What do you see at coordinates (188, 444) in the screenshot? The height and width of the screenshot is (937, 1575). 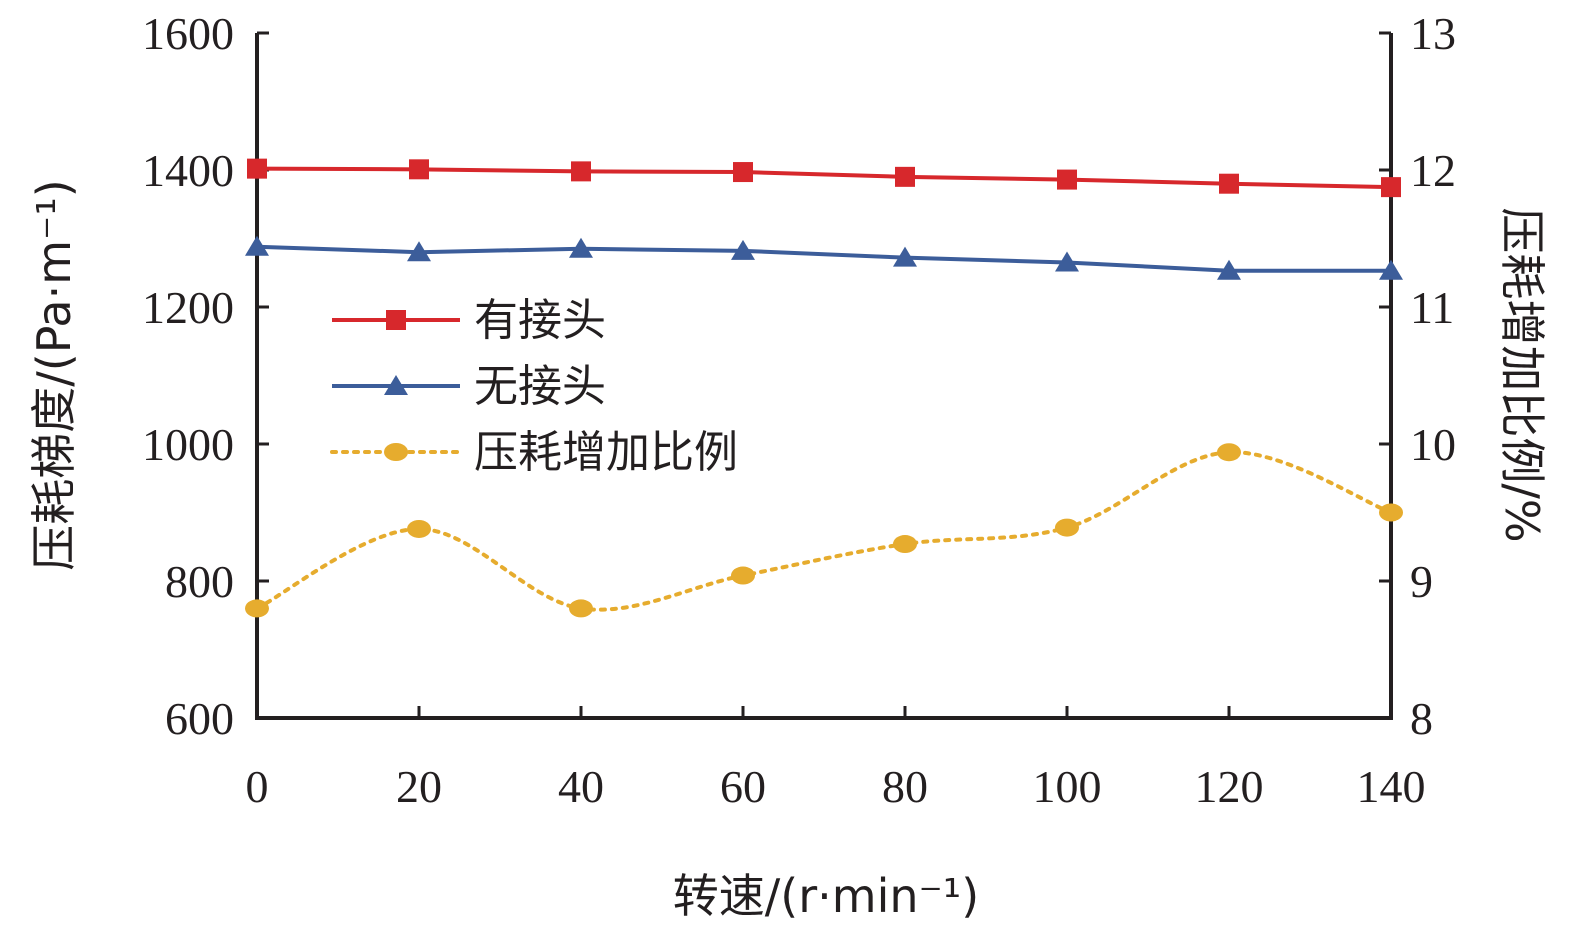 I see `y-tick-label: 1000` at bounding box center [188, 444].